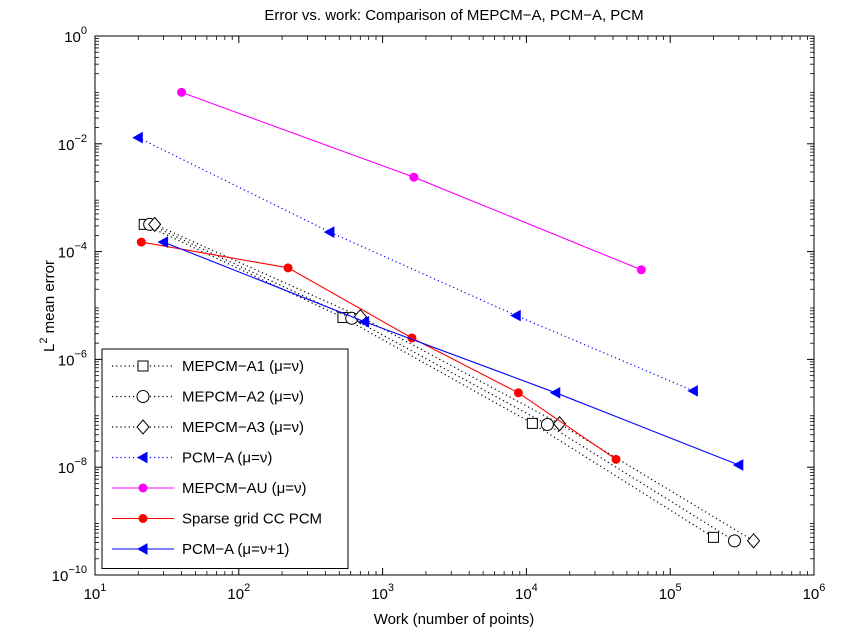 Image resolution: width=846 pixels, height=631 pixels. I want to click on x-tick-label: 10⁵, so click(670, 592).